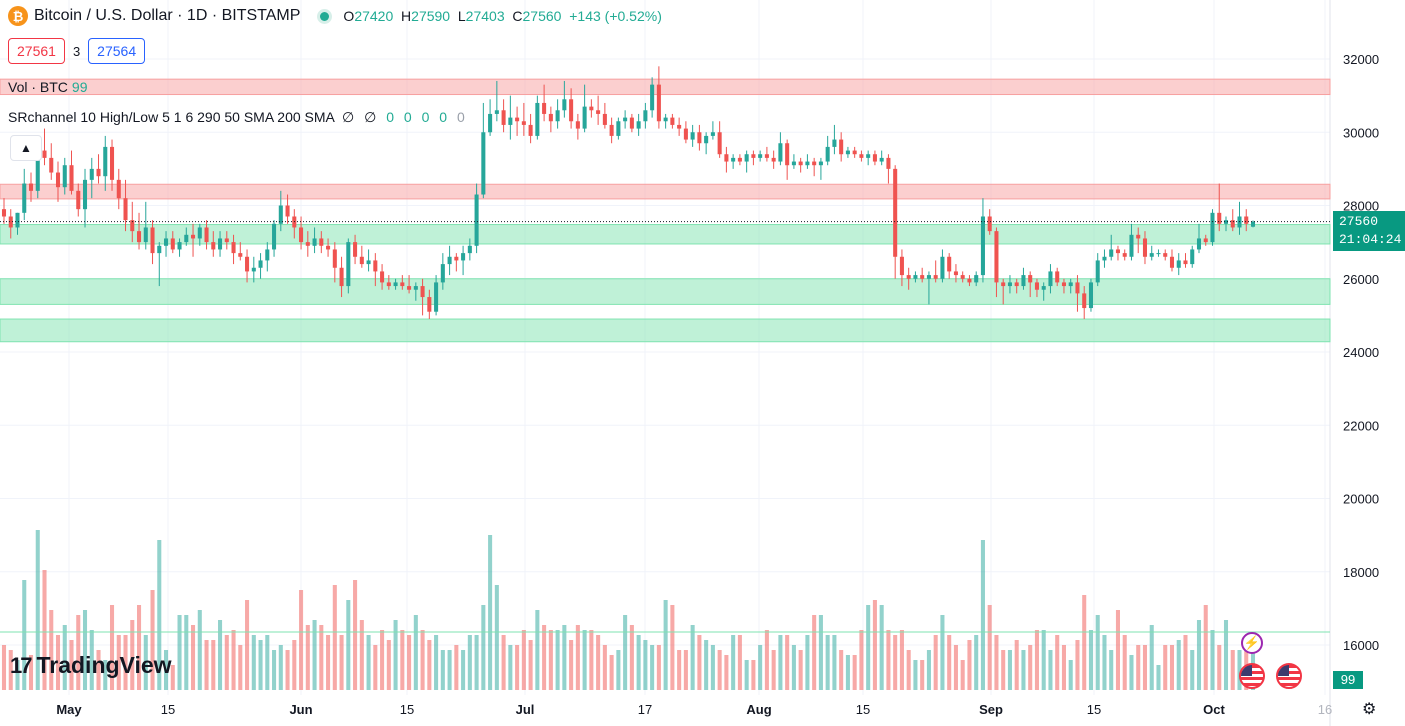 The image size is (1405, 726). Describe the element at coordinates (374, 16) in the screenshot. I see `open-value: 27420` at that location.